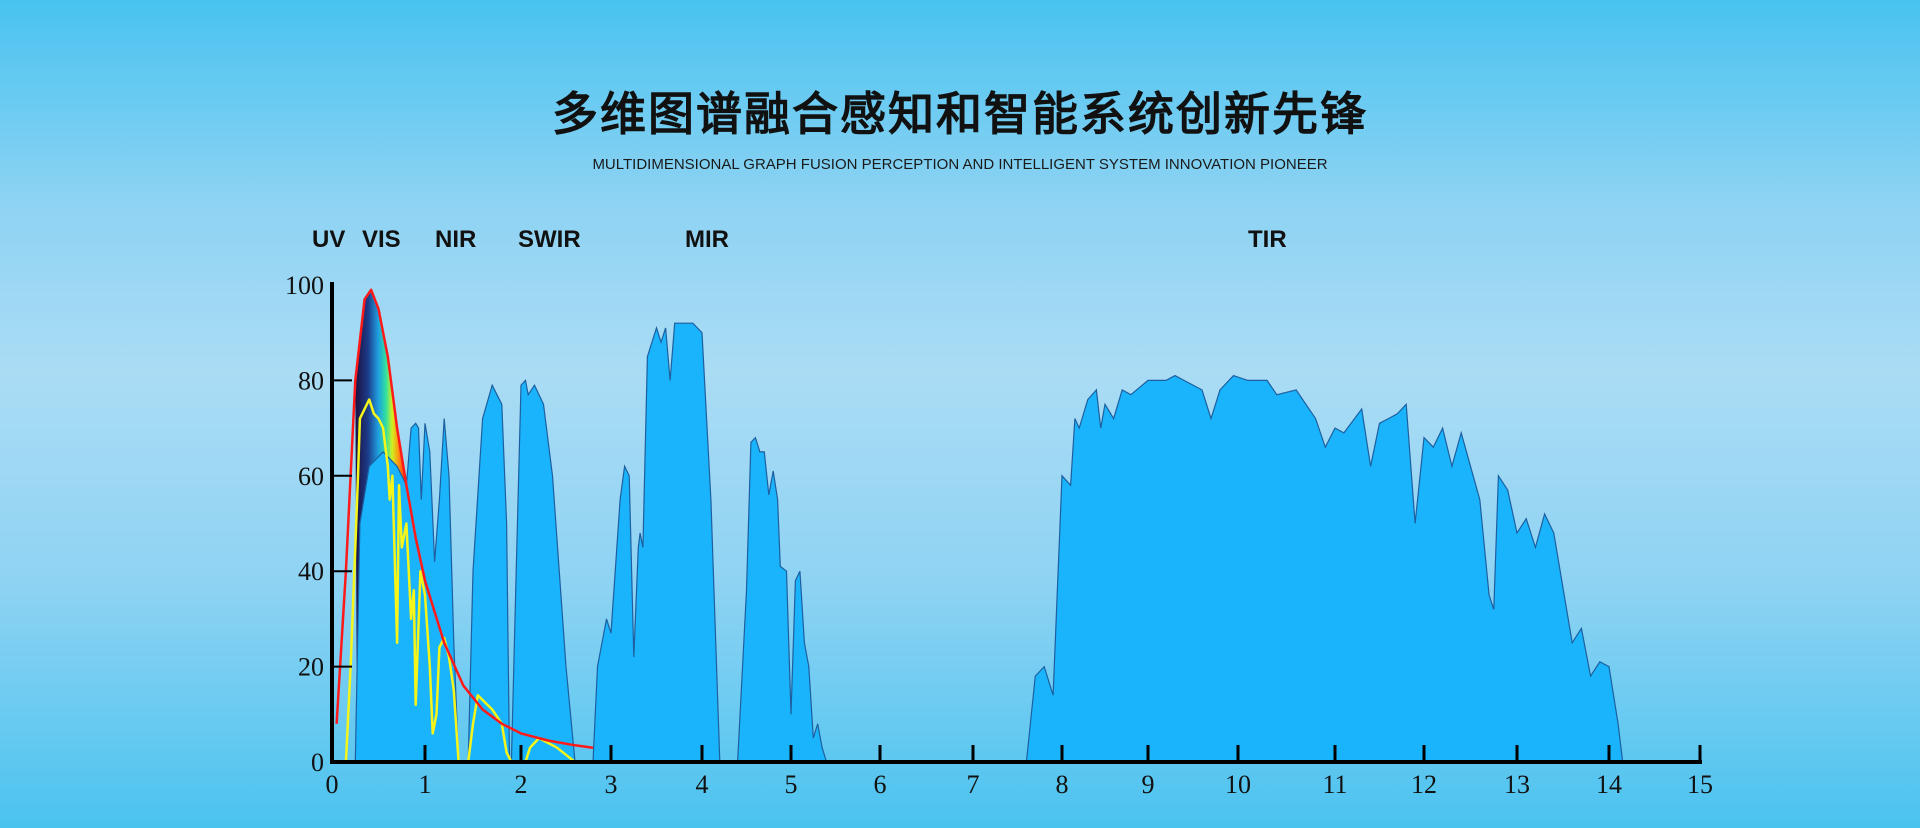 The width and height of the screenshot is (1920, 828). I want to click on band-label-nir: NIR, so click(456, 239).